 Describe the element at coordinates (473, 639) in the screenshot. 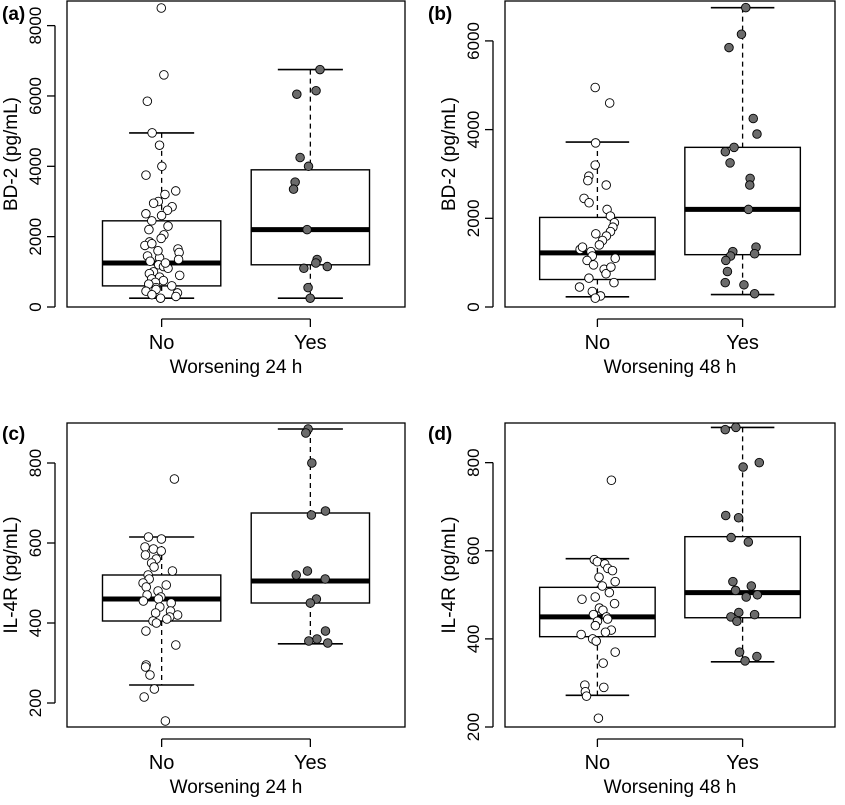

I see `y-tick-label: 400` at that location.